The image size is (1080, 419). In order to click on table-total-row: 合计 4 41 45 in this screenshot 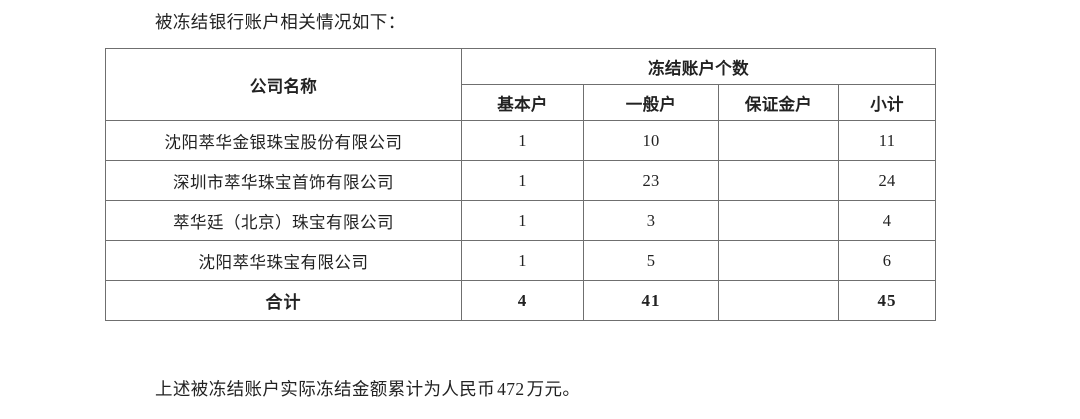, I will do `click(520, 300)`.